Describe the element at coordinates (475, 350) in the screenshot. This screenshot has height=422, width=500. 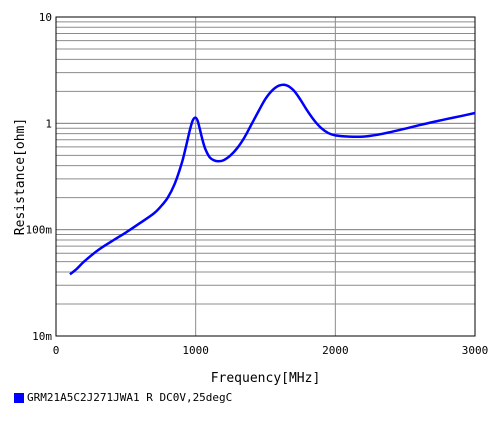
I see `x-tick-label: 3000` at that location.